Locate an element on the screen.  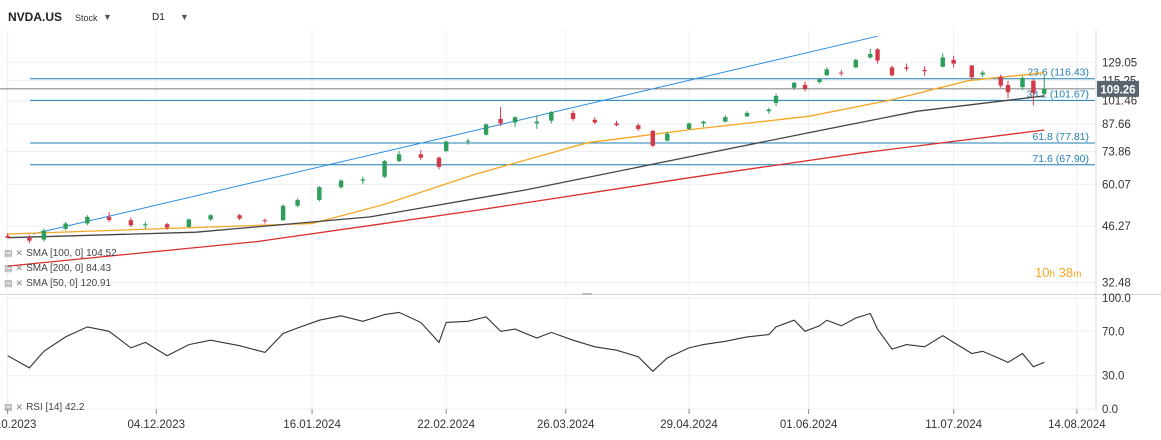
rsi-tick-label: 0.0 is located at coordinates (1110, 410).